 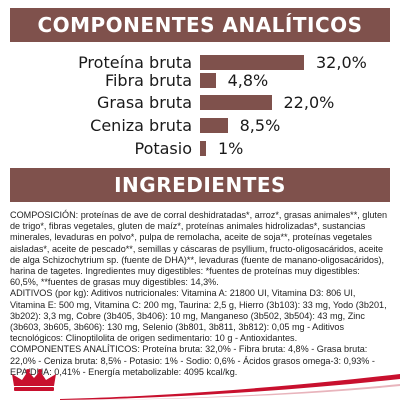 What do you see at coordinates (230, 387) in the screenshot?
I see `brand-swoosh-decoration` at bounding box center [230, 387].